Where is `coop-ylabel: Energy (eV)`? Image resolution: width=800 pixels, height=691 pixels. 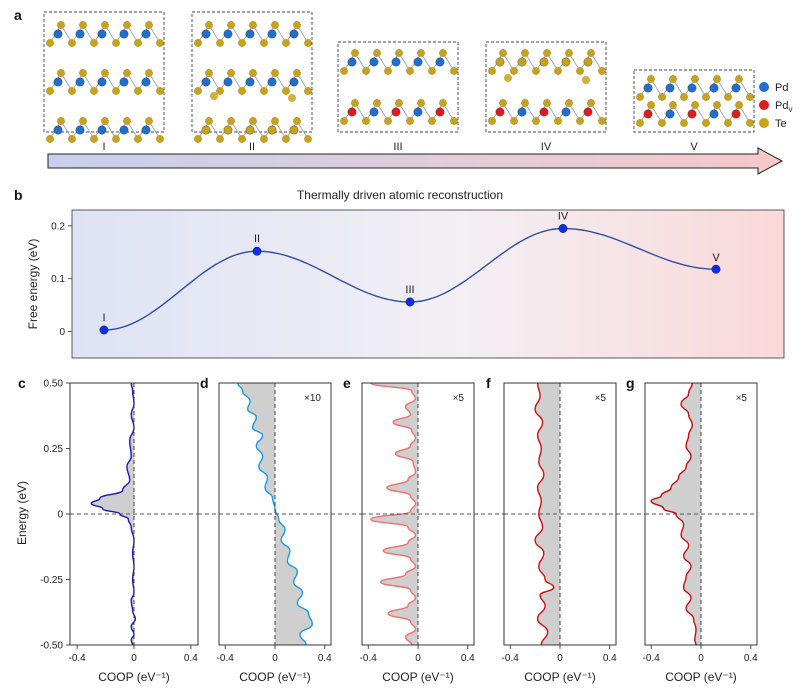 coop-ylabel: Energy (eV) is located at coordinates (22, 513).